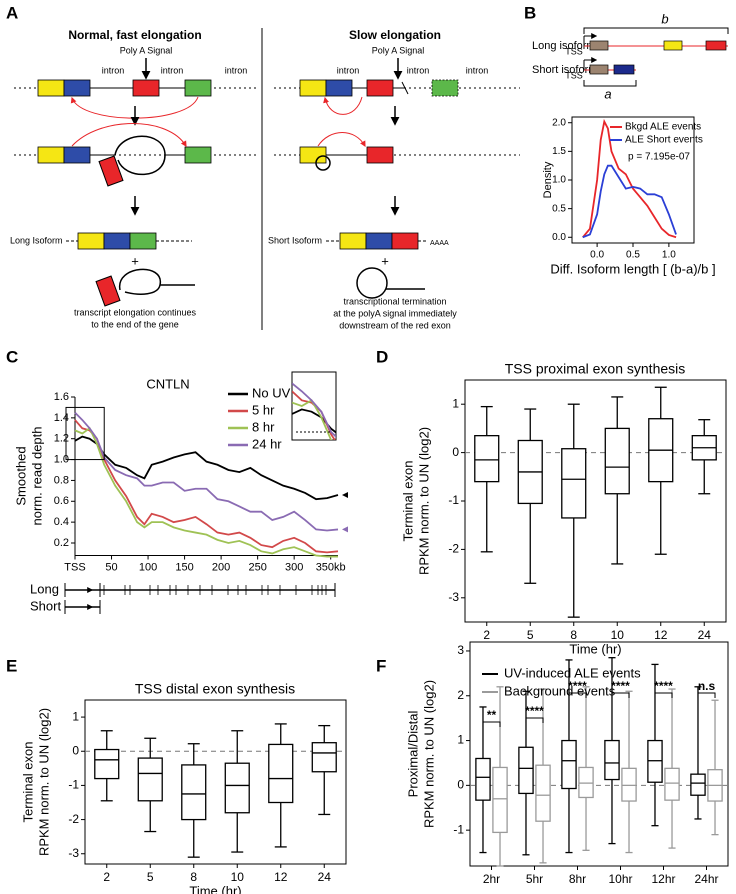  What do you see at coordinates (394, 301) in the screenshot?
I see `caption: transcriptional termination` at bounding box center [394, 301].